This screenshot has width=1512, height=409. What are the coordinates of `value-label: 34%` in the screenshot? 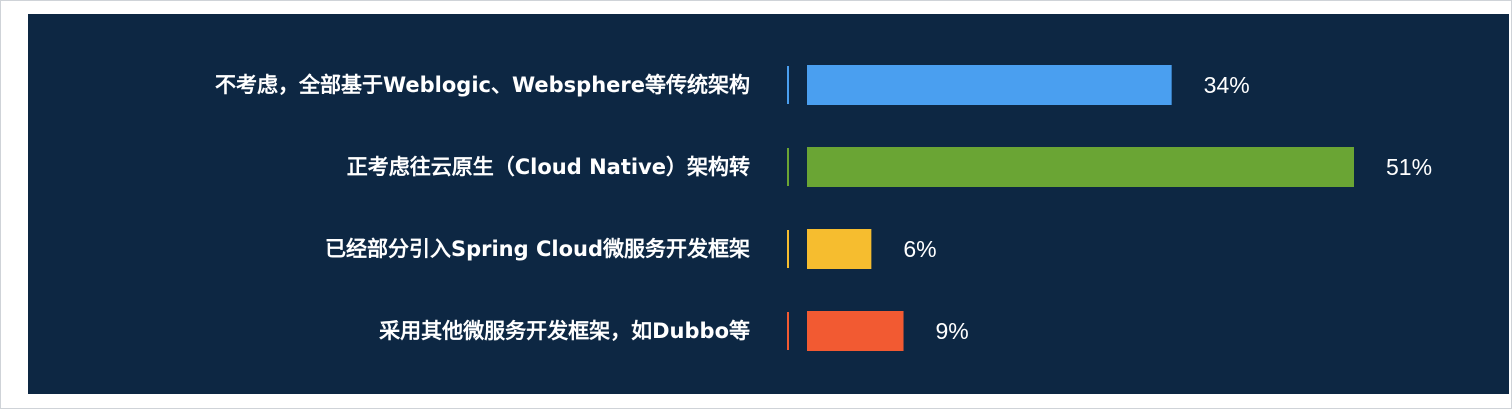 It's located at (1227, 85).